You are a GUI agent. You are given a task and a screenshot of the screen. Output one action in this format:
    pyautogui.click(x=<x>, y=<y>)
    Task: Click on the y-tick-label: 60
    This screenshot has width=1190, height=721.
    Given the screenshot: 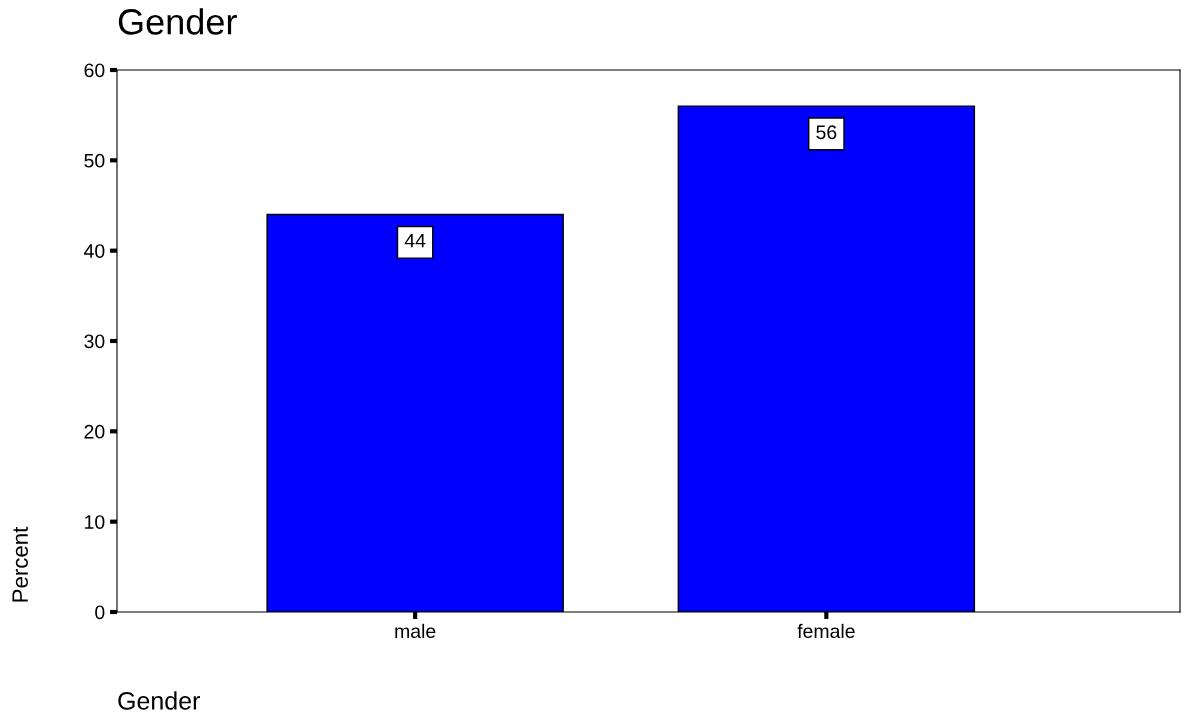 What is the action you would take?
    pyautogui.click(x=94, y=70)
    